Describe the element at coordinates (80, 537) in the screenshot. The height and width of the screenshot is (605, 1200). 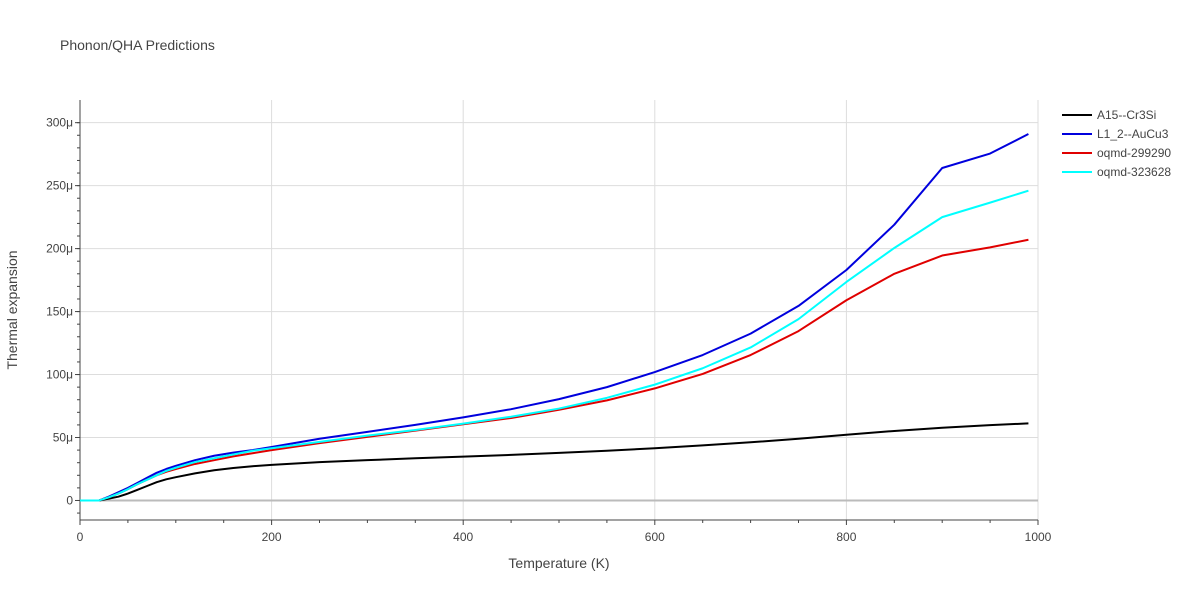
I see `x-tick-label: 0` at that location.